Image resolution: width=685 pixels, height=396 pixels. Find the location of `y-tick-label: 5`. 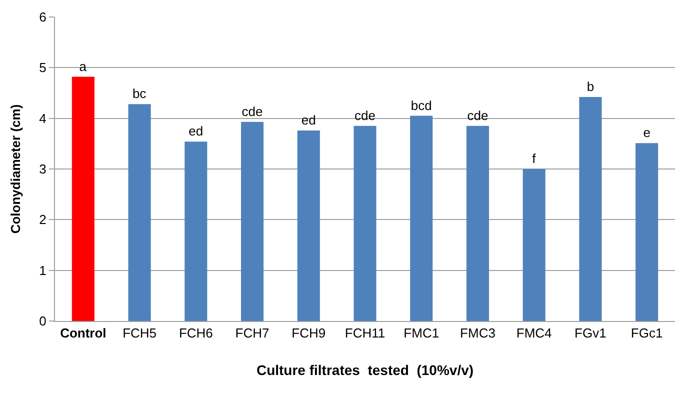

y-tick-label: 5 is located at coordinates (42, 68).